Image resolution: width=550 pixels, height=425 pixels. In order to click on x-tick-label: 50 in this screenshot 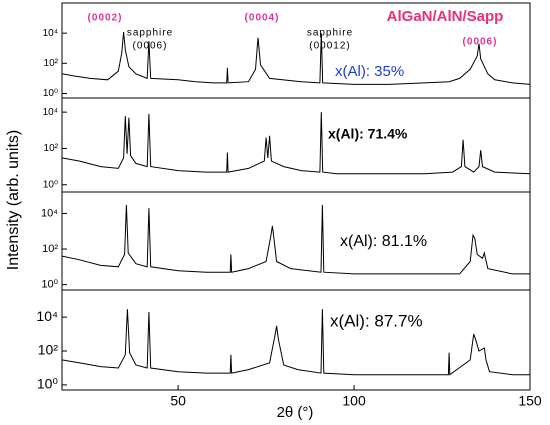, I will do `click(178, 401)`.